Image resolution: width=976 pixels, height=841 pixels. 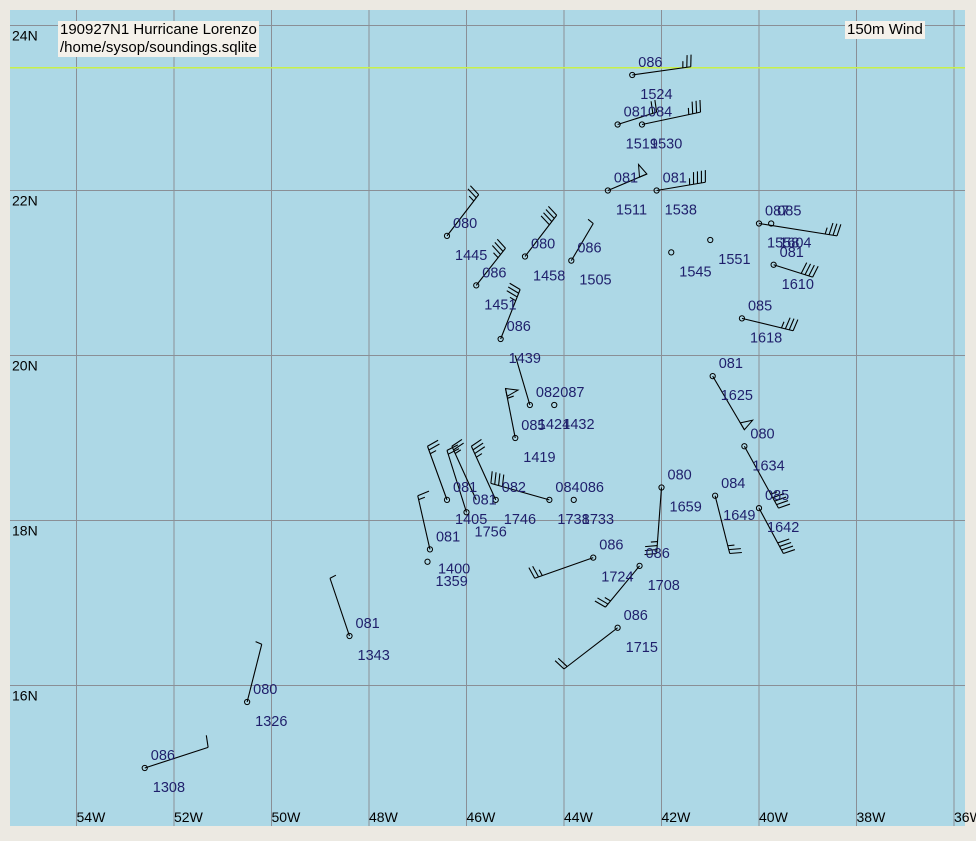 I want to click on longitude-label: 40W, so click(x=774, y=817).